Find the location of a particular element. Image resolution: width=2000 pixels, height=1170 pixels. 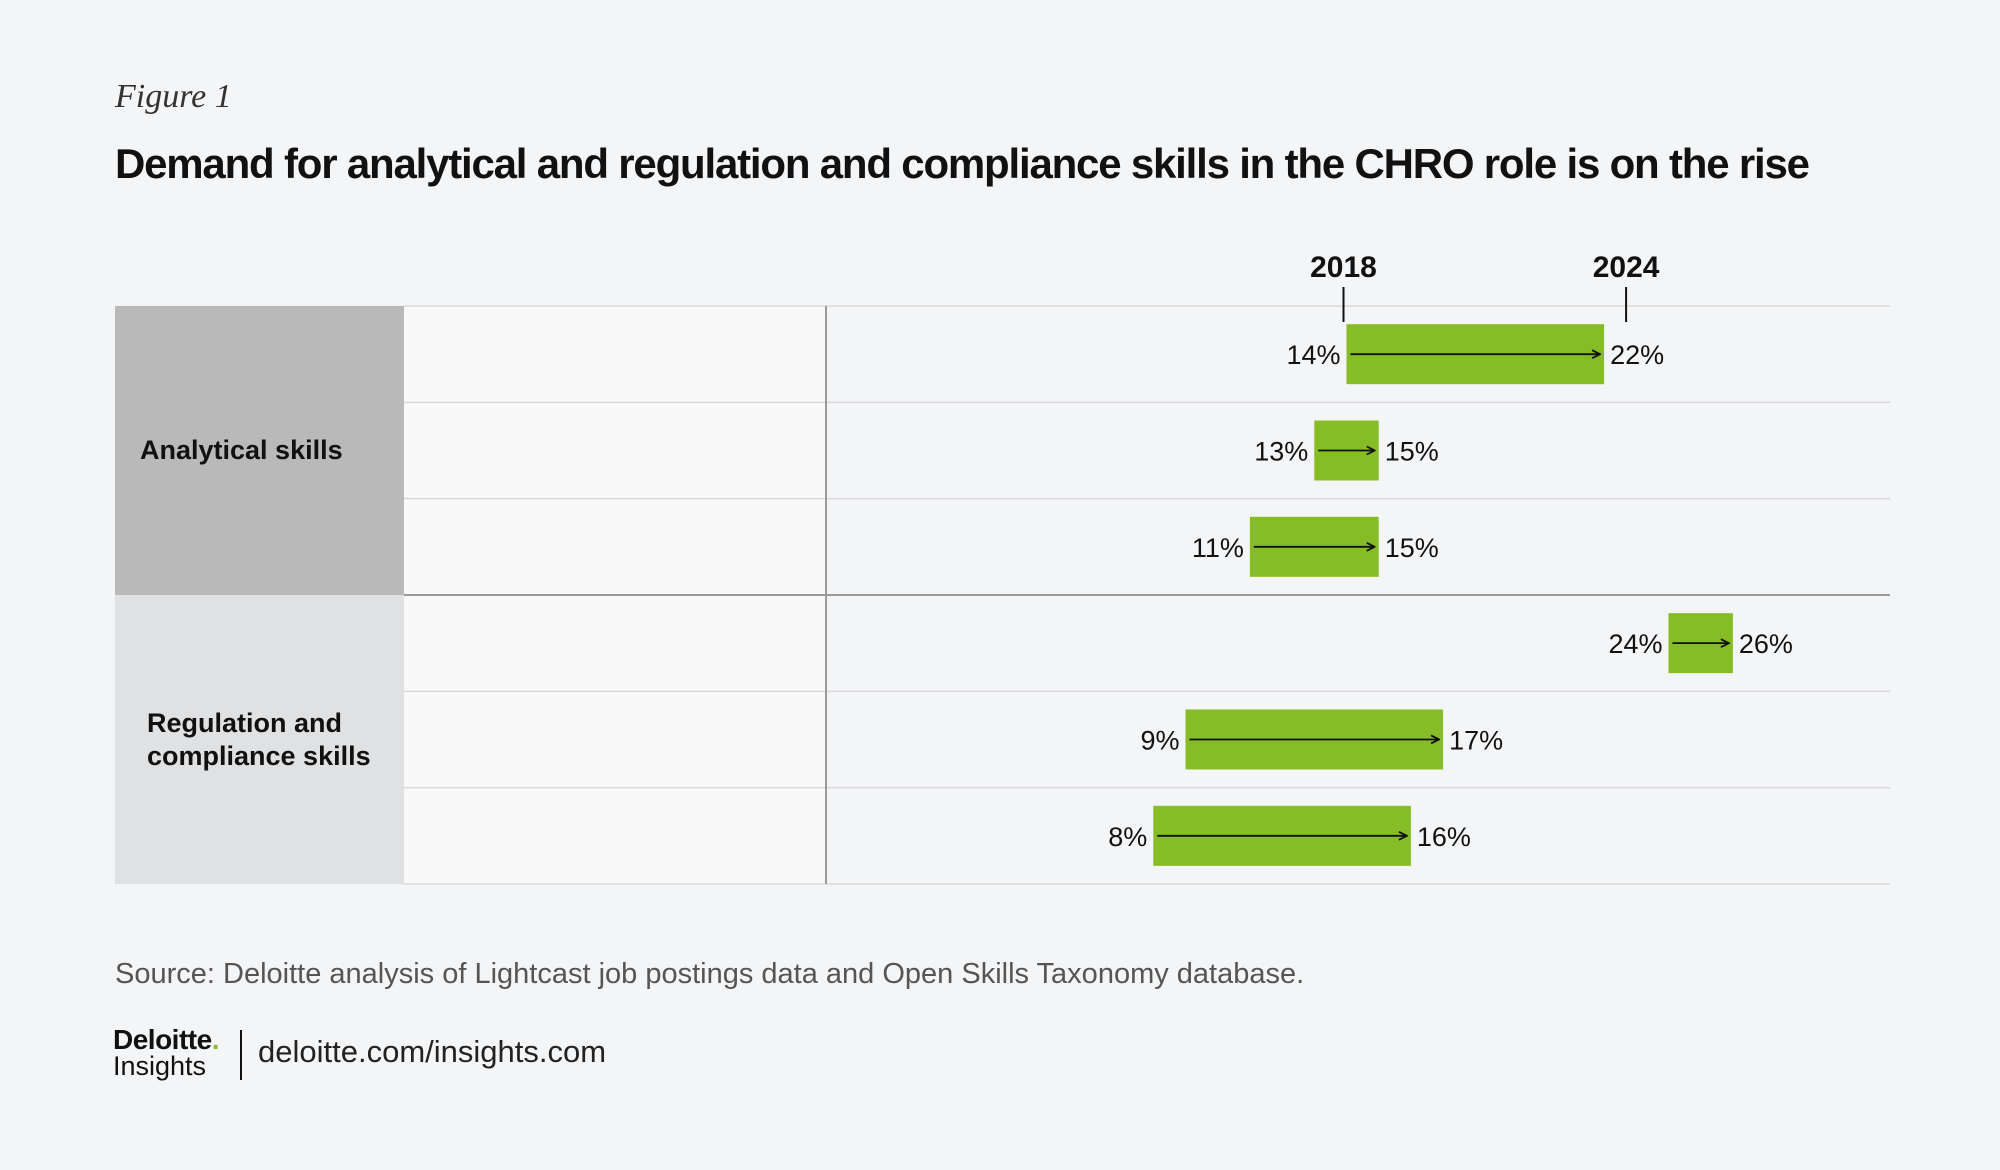

group-regulation-compliance-skills: Regulation and compliance skills is located at coordinates (259, 739).